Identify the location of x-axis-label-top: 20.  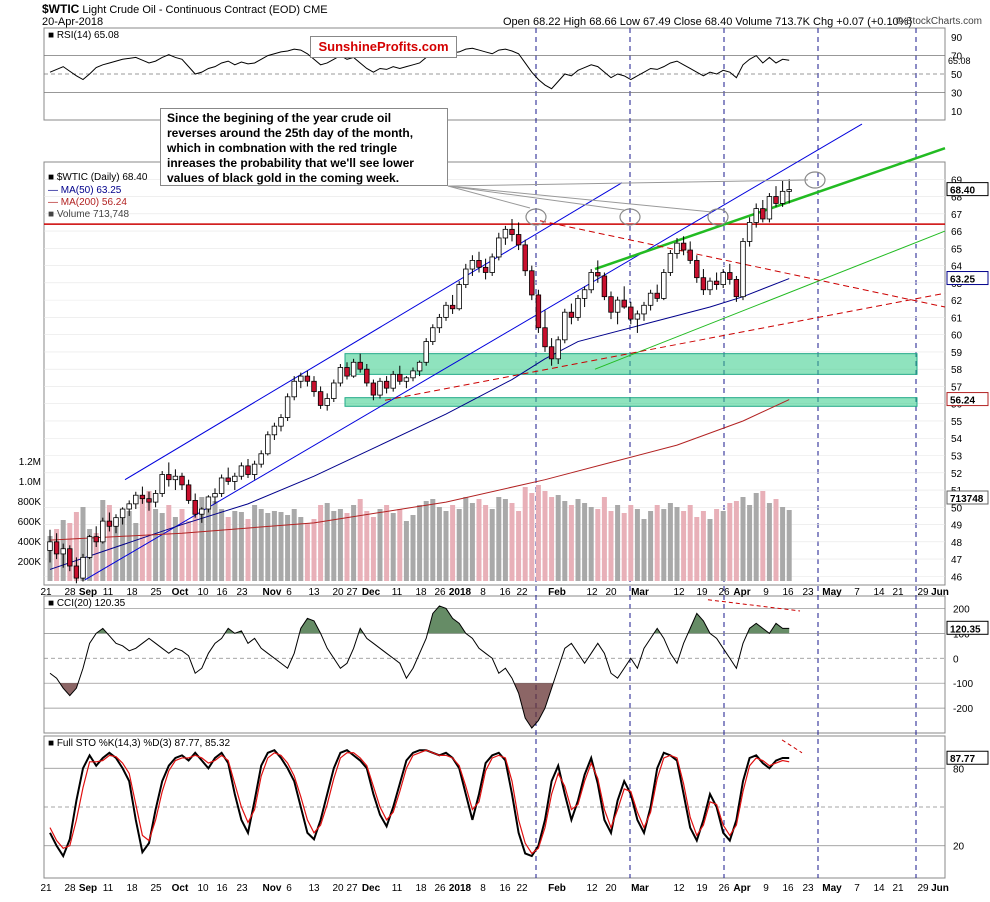
(611, 592).